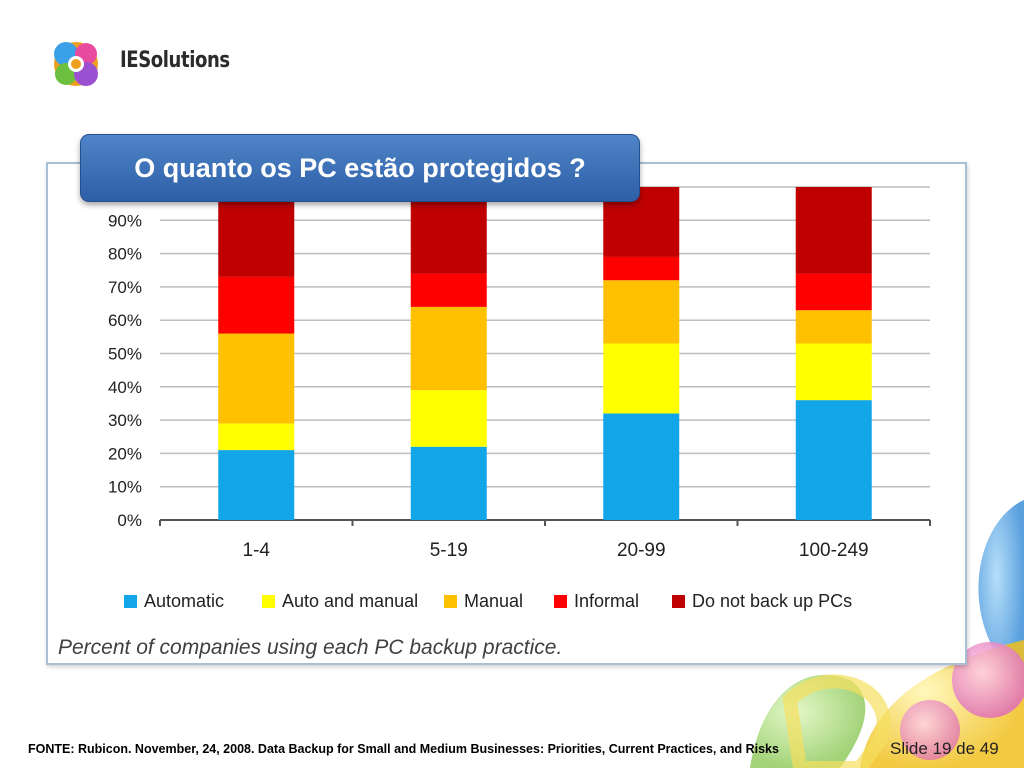  Describe the element at coordinates (125, 420) in the screenshot. I see `y-tick-label: 30%` at that location.